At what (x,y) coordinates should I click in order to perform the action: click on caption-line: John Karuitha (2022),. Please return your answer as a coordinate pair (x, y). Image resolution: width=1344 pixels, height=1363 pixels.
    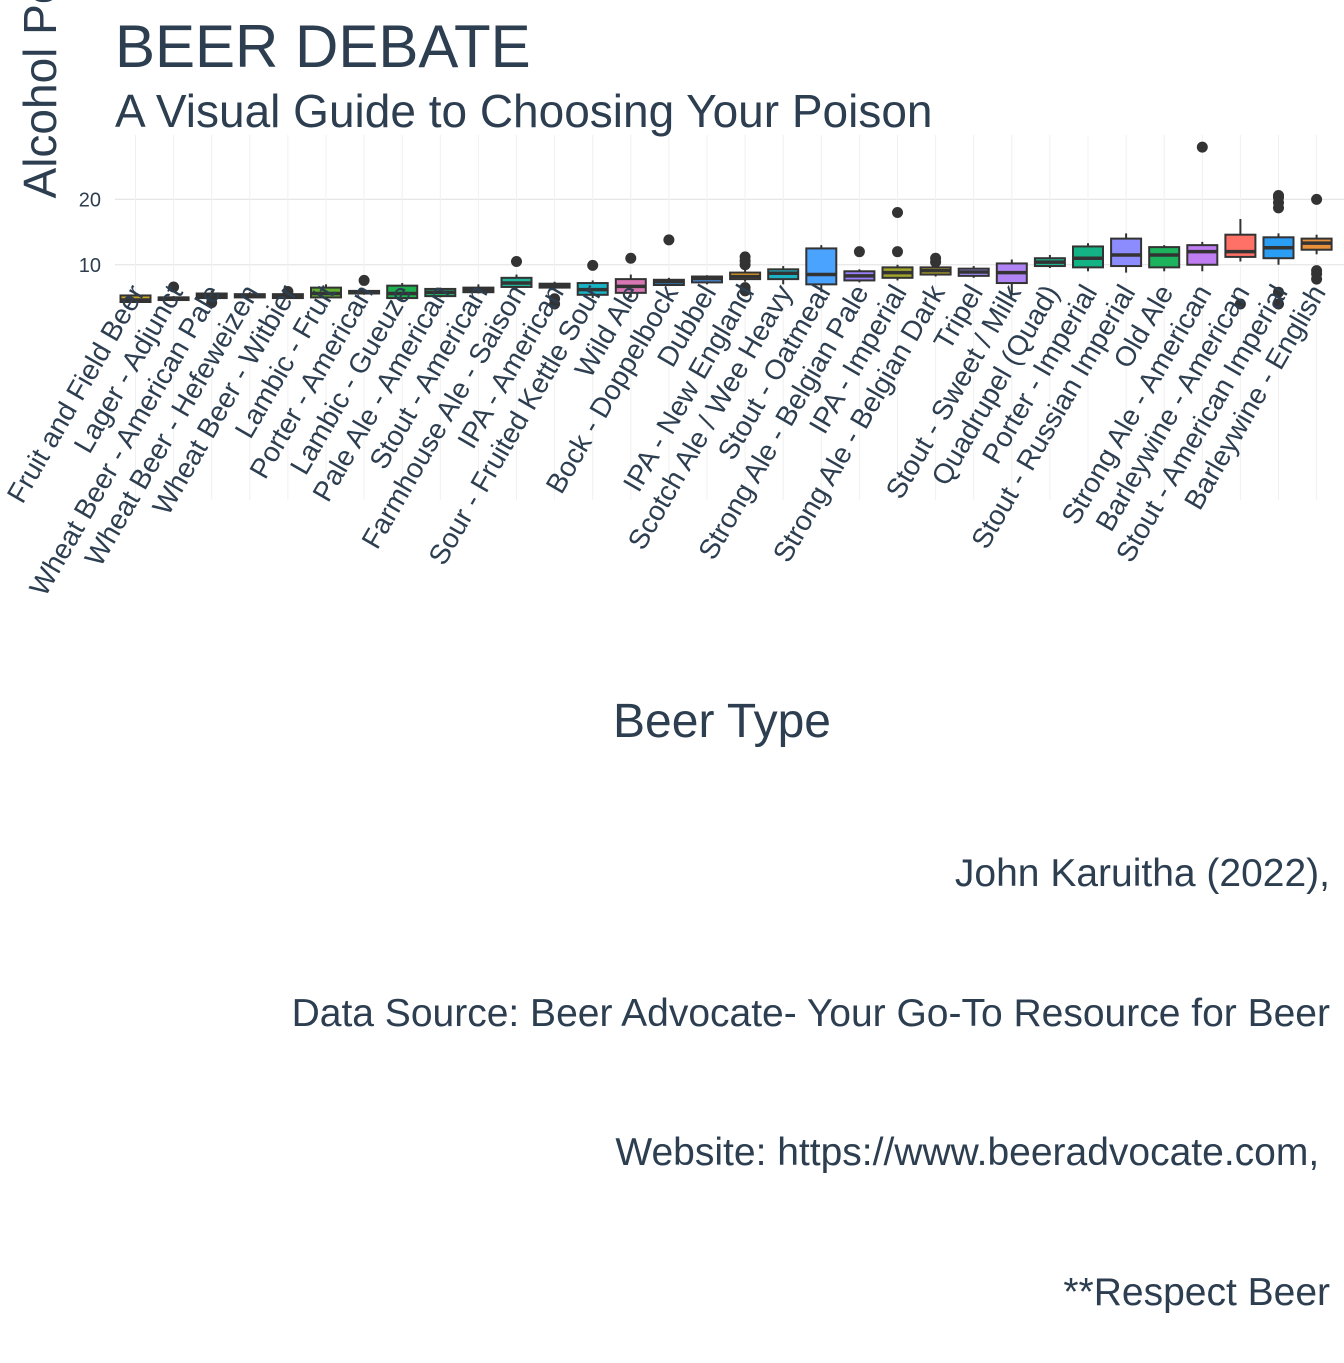
    Looking at the image, I should click on (1142, 873).